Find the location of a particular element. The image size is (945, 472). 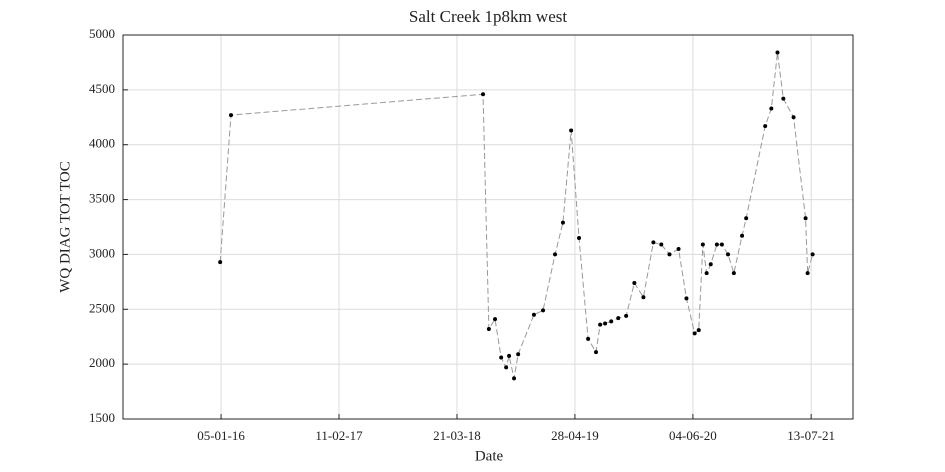

y-tick-label: 1500 is located at coordinates (102, 417).